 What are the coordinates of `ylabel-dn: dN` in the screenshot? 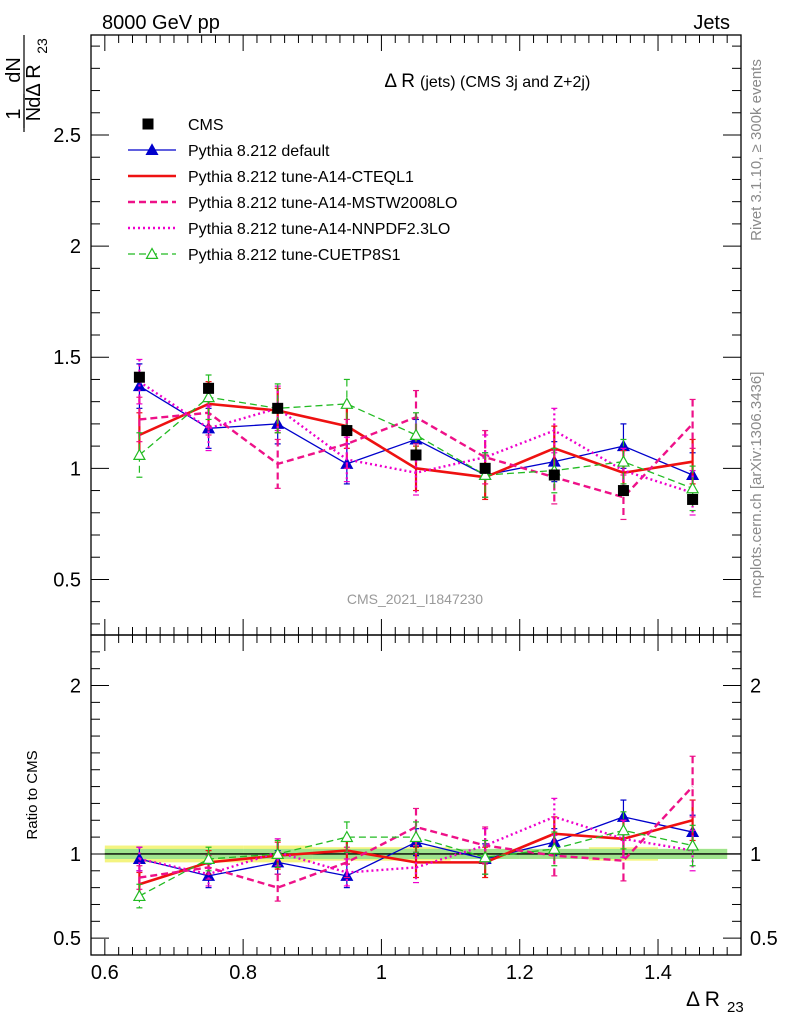 It's located at (14, 70).